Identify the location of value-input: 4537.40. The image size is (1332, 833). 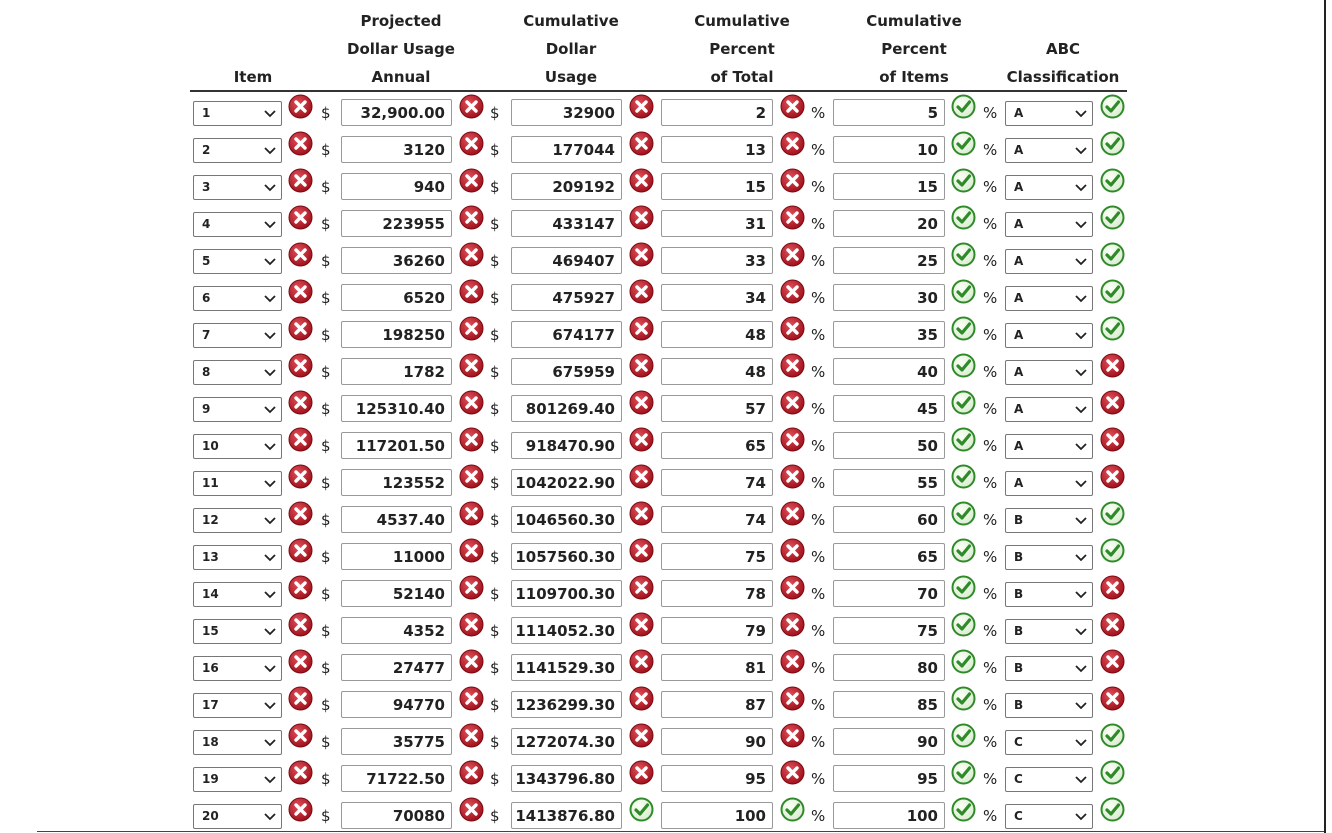
(396, 519).